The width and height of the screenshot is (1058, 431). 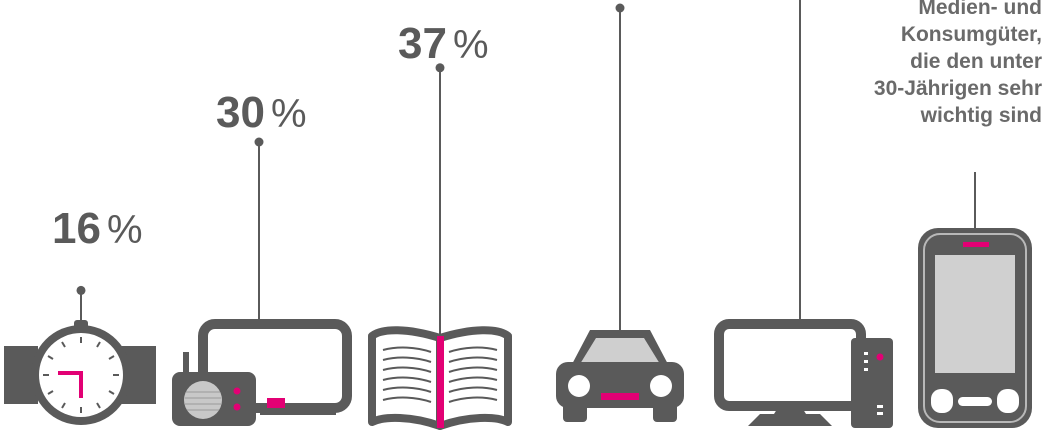 What do you see at coordinates (440, 378) in the screenshot?
I see `book-icon` at bounding box center [440, 378].